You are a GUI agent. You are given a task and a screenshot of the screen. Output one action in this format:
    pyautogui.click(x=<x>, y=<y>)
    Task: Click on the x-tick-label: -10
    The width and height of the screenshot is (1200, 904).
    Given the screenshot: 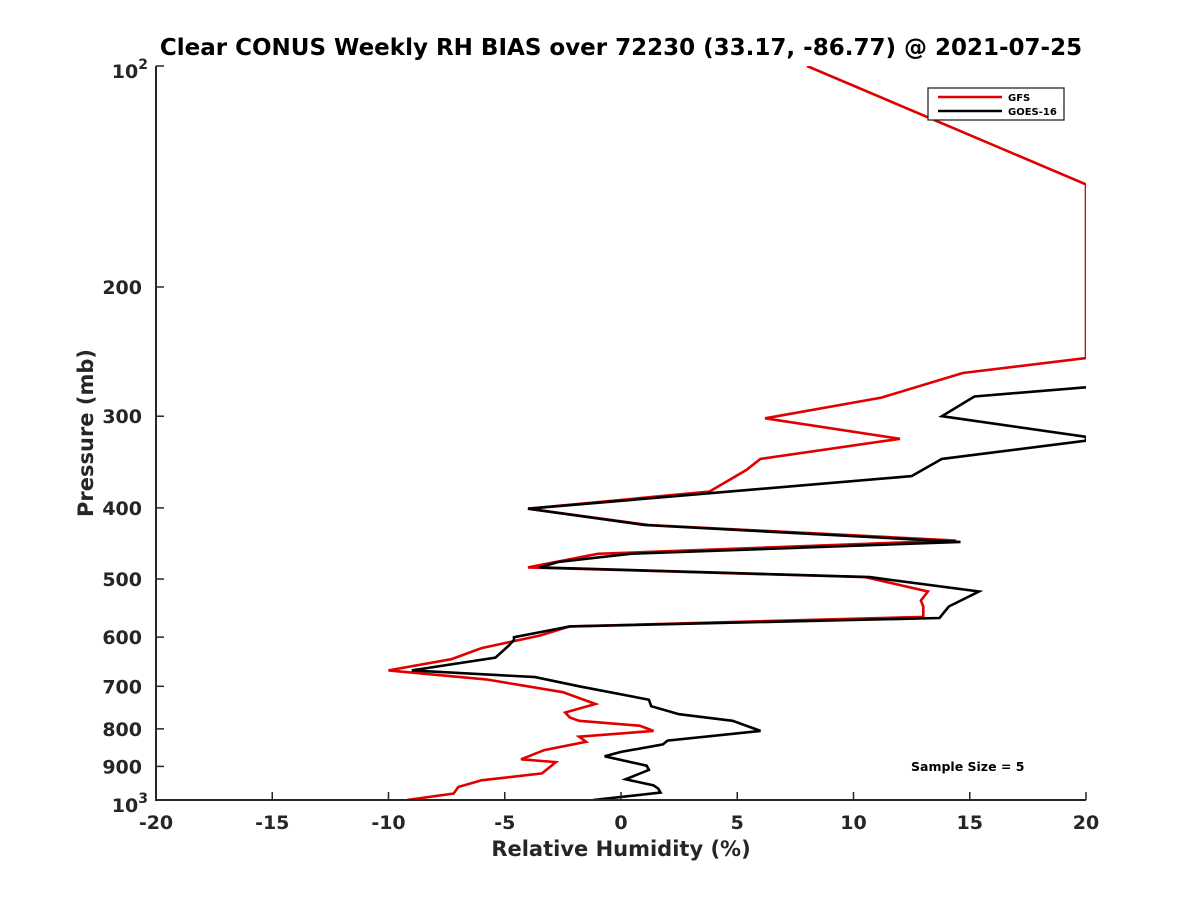 What is the action you would take?
    pyautogui.click(x=388, y=823)
    